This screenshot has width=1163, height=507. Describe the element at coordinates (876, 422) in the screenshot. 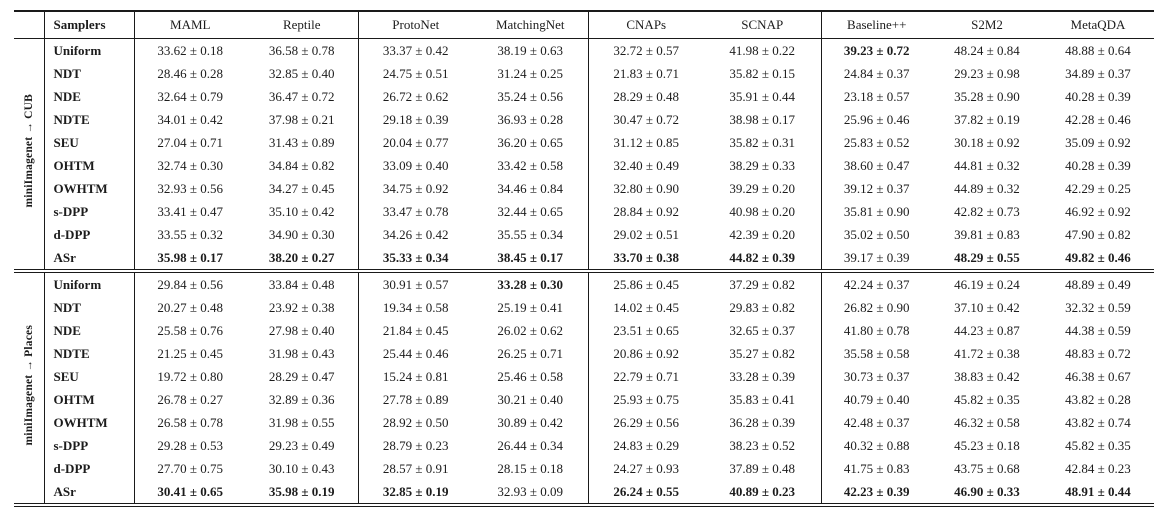

I see `metric-cell: 42.48 ± 0.37` at that location.